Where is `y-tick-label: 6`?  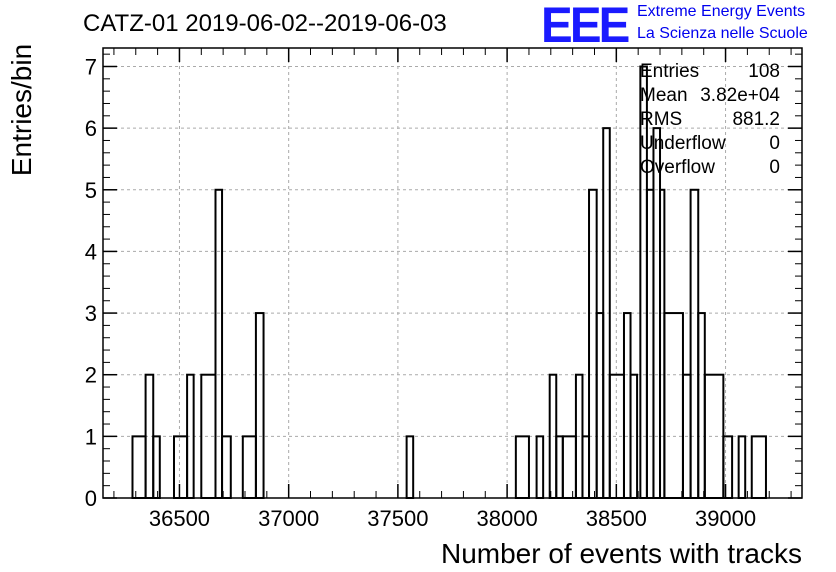
y-tick-label: 6 is located at coordinates (91, 128).